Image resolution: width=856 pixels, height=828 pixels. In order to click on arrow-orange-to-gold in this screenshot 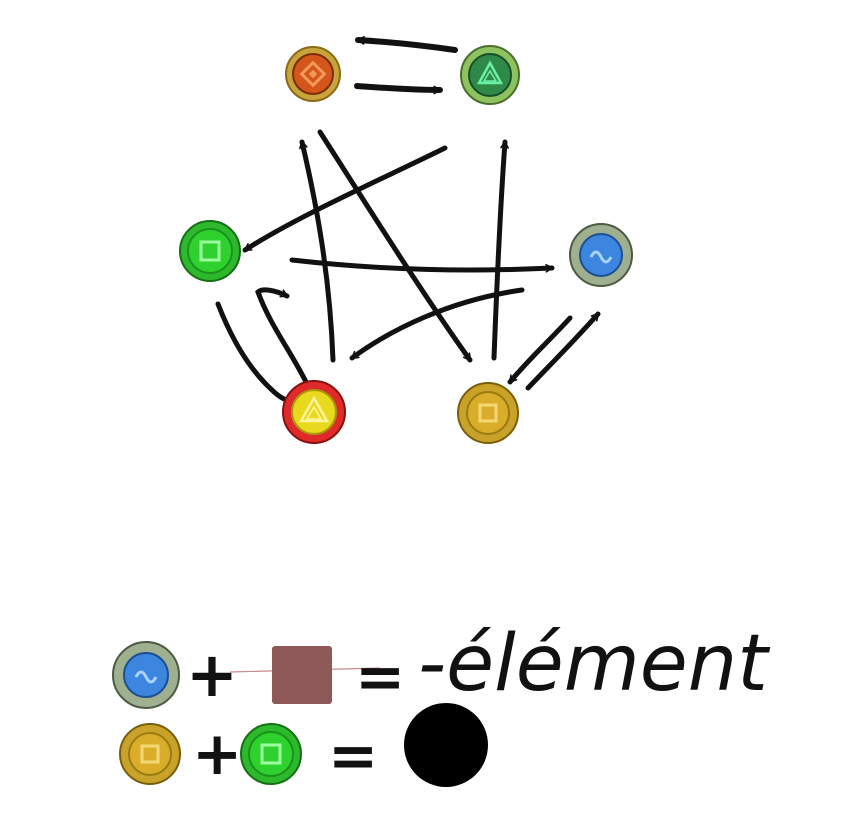, I will do `click(395, 246)`.